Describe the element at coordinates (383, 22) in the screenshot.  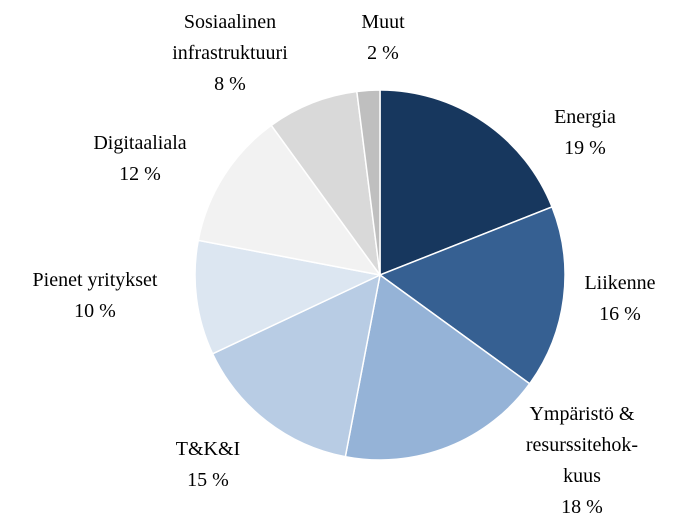
I see `category-label: Muut` at that location.